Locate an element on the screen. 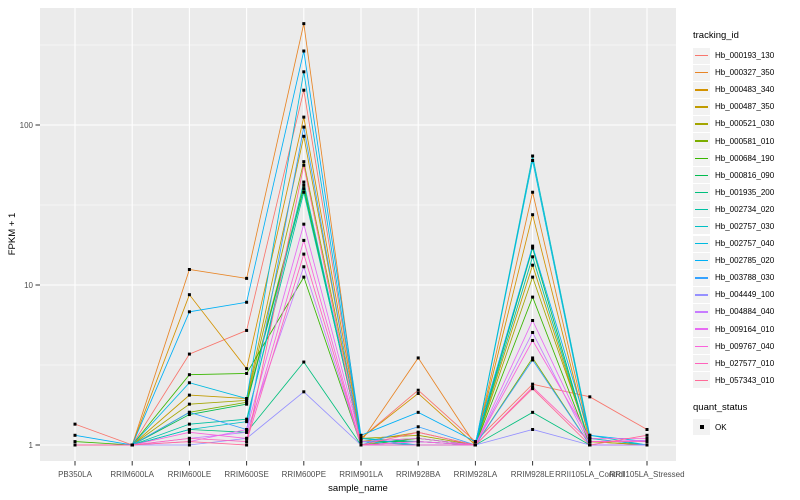  legend-item-Hb_000327_350: Hb_000327_350 is located at coordinates (746, 72).